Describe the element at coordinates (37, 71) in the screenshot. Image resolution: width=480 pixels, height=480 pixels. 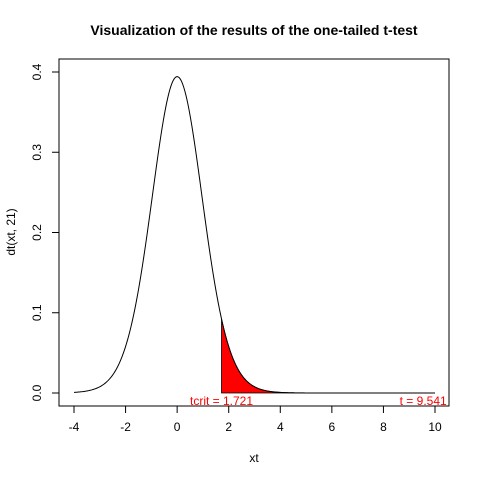
I see `y-tick-label: 0.4` at that location.